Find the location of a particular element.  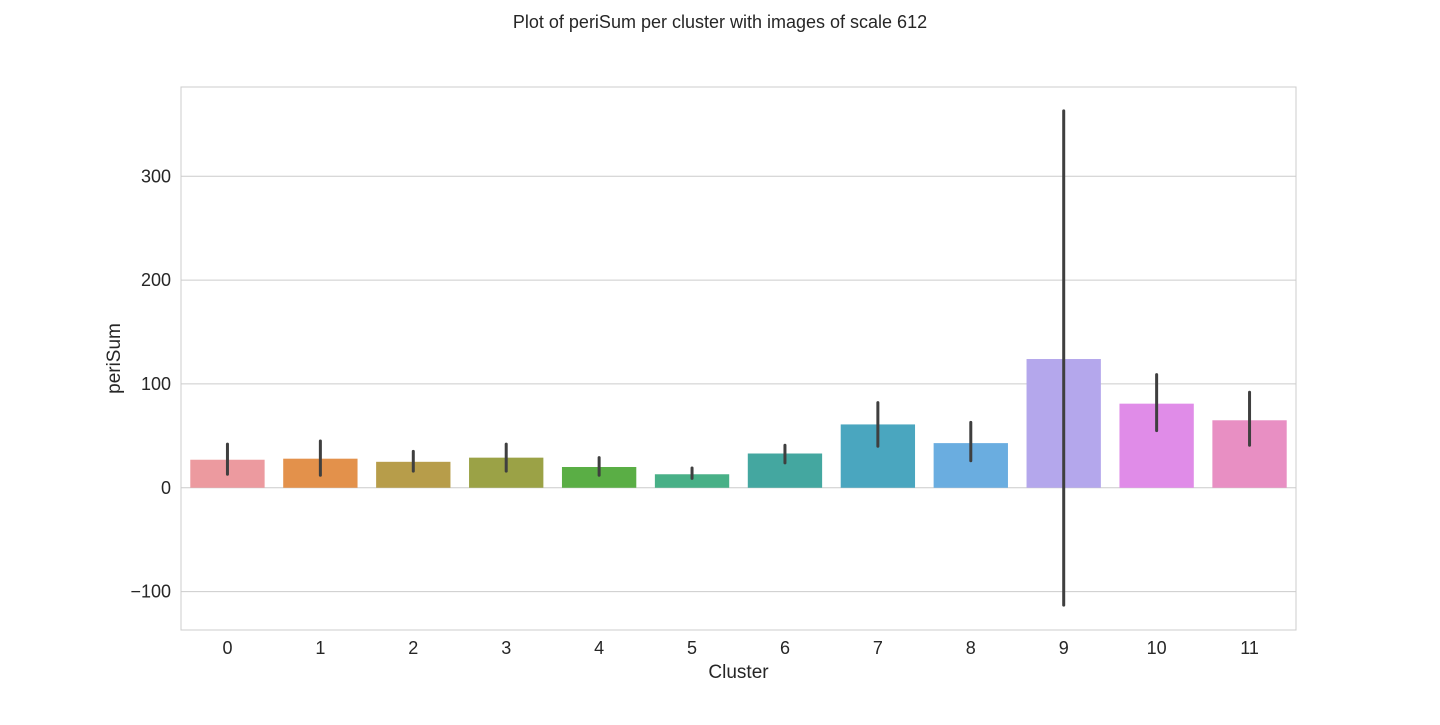

x-tick-label: 4 is located at coordinates (599, 648).